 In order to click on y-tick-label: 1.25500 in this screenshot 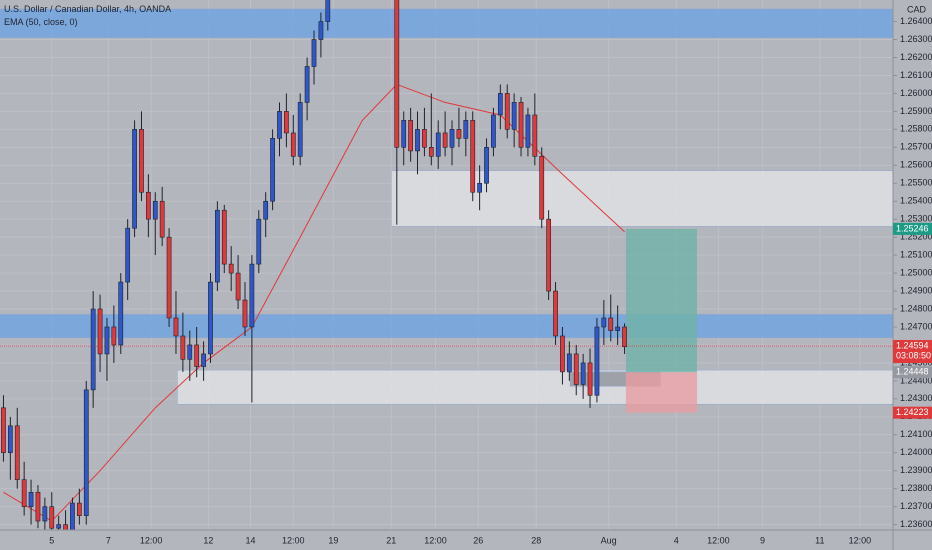, I will do `click(916, 183)`.